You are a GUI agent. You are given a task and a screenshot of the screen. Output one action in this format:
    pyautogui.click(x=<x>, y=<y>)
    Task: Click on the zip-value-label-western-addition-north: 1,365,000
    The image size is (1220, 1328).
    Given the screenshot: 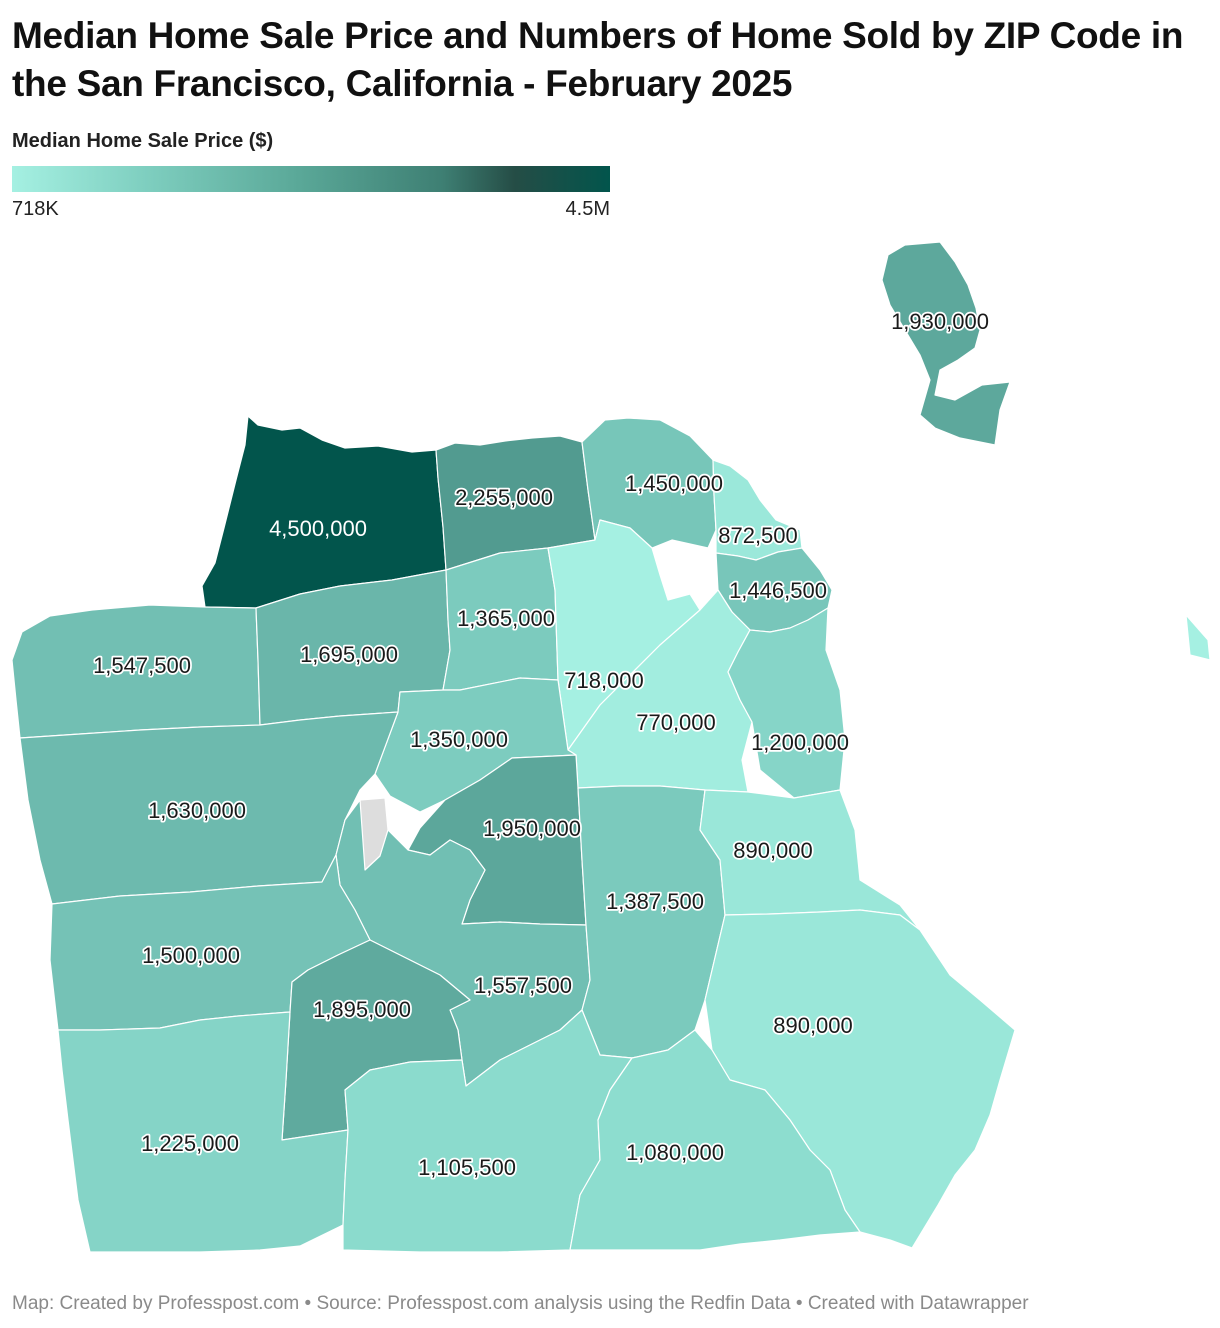 What is the action you would take?
    pyautogui.click(x=506, y=618)
    